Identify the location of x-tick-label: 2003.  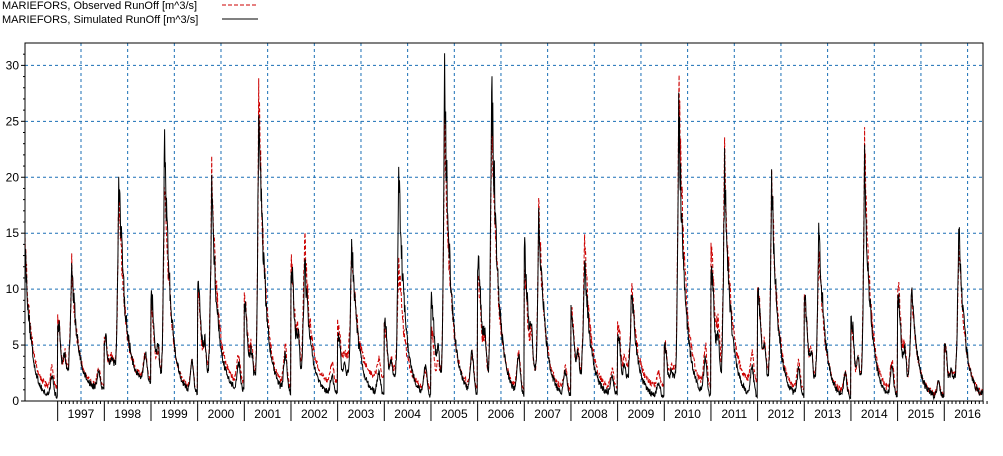
(361, 414).